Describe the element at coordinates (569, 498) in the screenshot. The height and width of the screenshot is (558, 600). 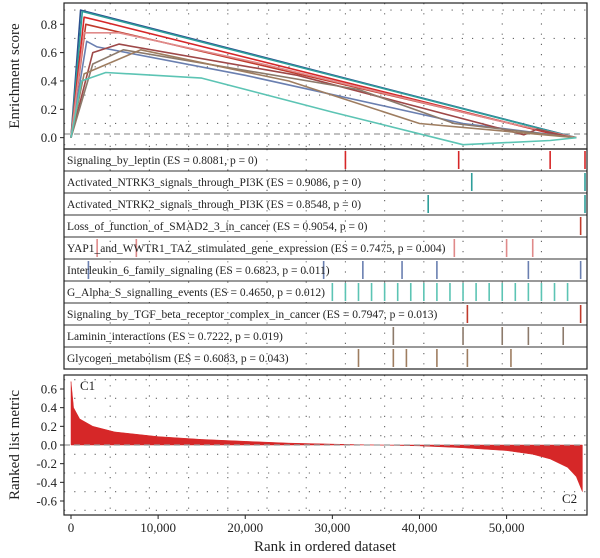
I see `c2-label: C2` at that location.